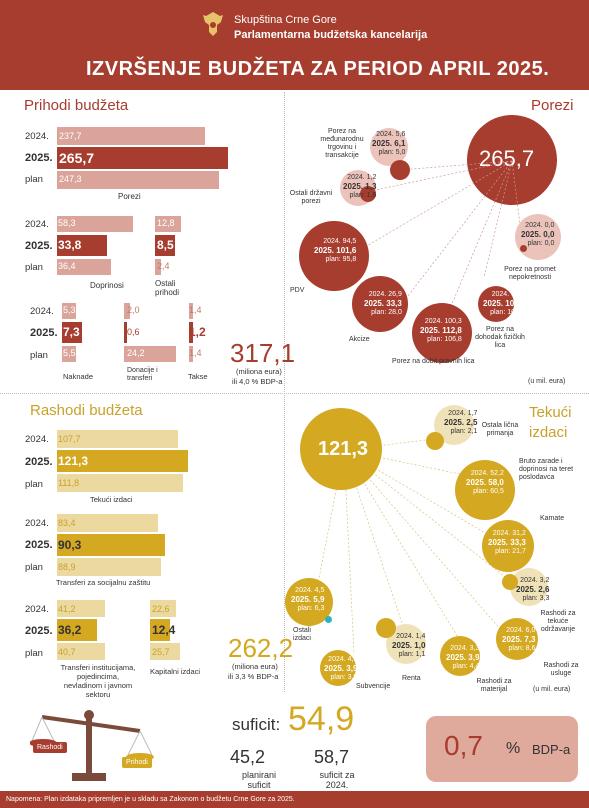 This screenshot has height=808, width=589. I want to click on tekuci-bar-plan, so click(120, 483).